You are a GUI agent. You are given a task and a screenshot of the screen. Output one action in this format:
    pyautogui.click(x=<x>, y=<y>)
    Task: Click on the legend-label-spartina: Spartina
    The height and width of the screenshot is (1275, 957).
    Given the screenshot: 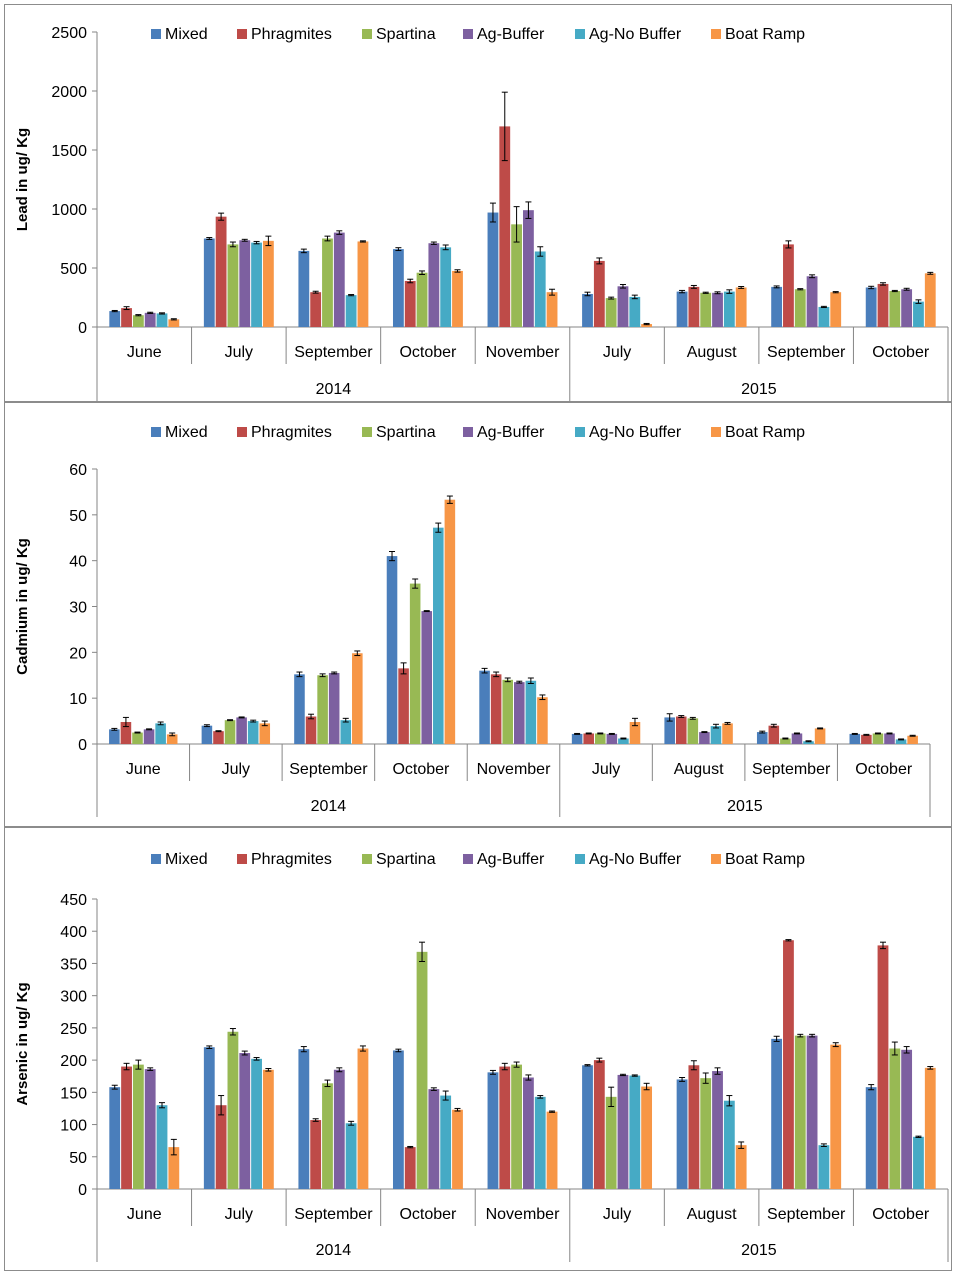 What is the action you would take?
    pyautogui.click(x=406, y=859)
    